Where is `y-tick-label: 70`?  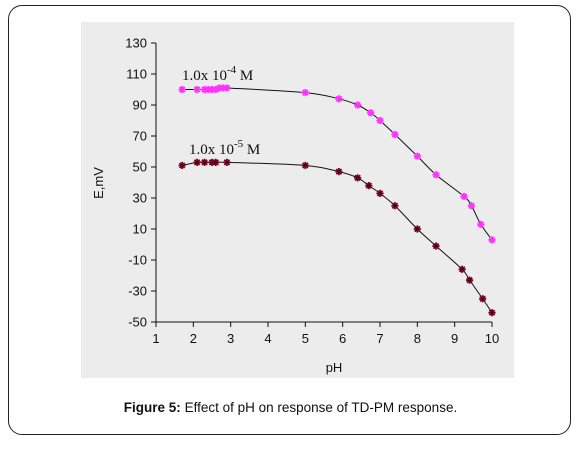 y-tick-label: 70 is located at coordinates (140, 136).